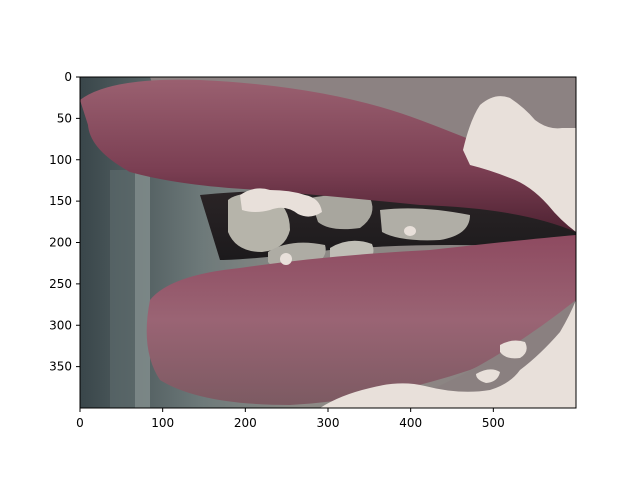 The height and width of the screenshot is (480, 640). What do you see at coordinates (68, 77) in the screenshot?
I see `y-tick-label: 0` at bounding box center [68, 77].